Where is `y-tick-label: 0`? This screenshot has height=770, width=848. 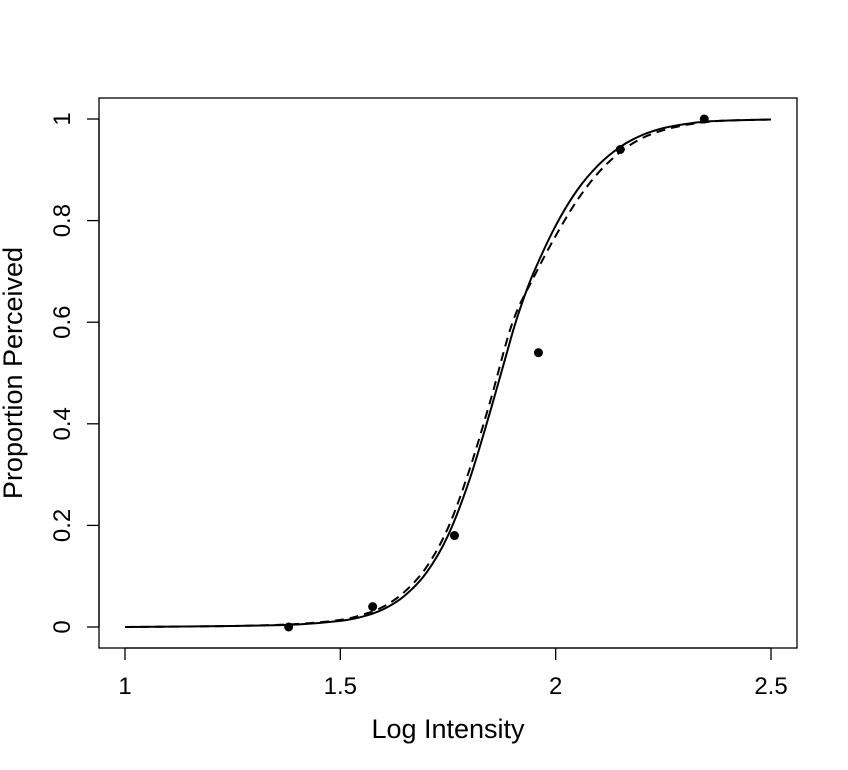 y-tick-label: 0 is located at coordinates (62, 626).